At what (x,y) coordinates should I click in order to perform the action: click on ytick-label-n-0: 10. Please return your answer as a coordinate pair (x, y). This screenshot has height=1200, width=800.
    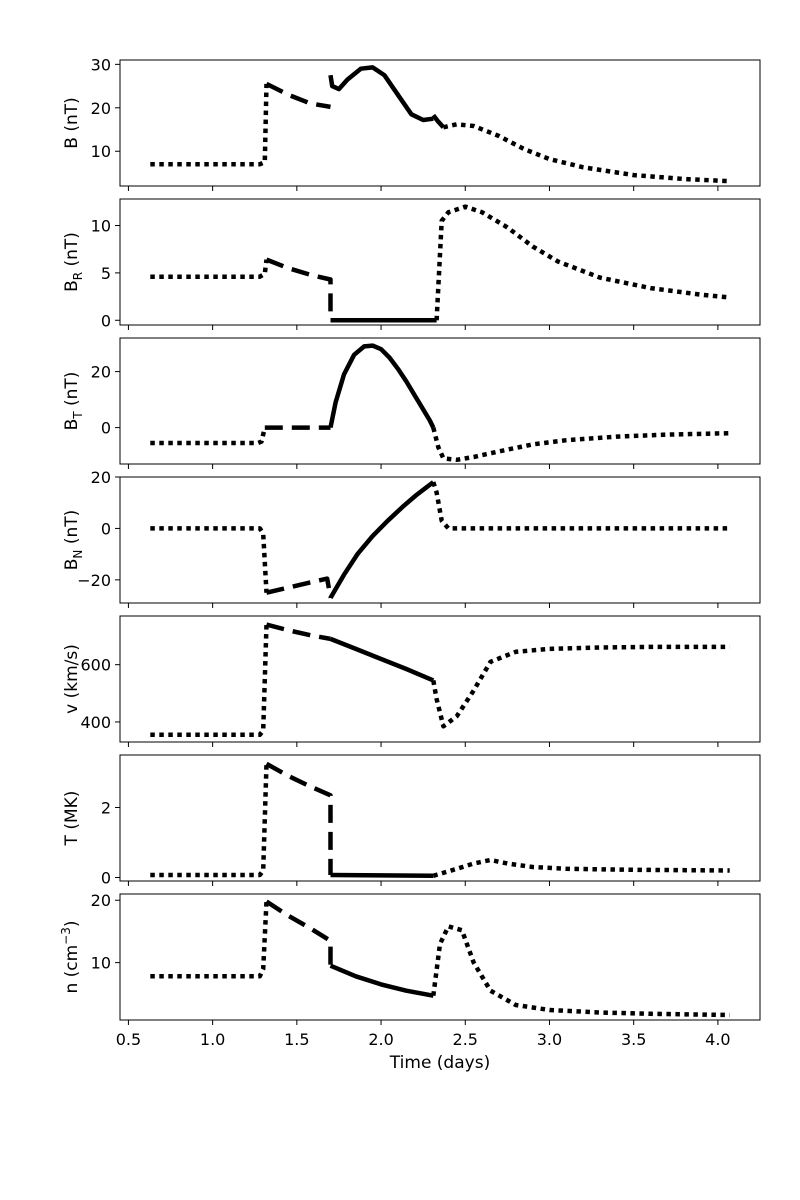
    Looking at the image, I should click on (101, 963).